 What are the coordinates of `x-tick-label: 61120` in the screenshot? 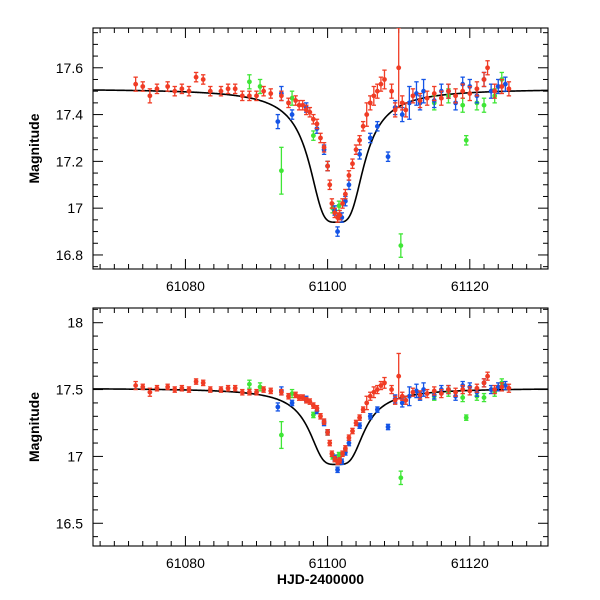 It's located at (470, 286).